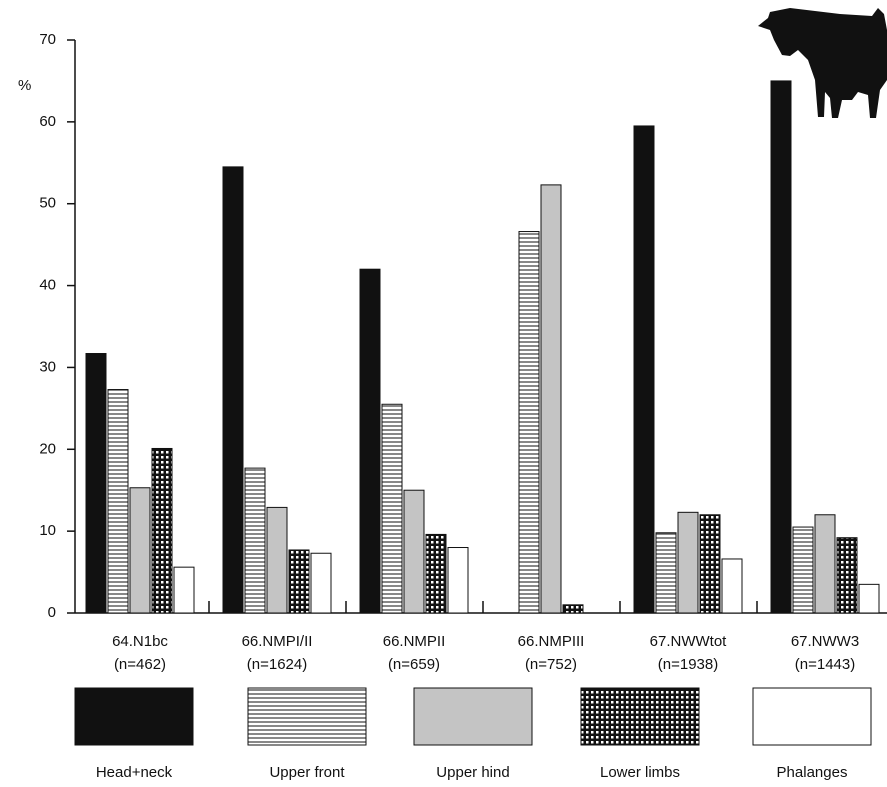 The height and width of the screenshot is (787, 887). What do you see at coordinates (277, 641) in the screenshot?
I see `x-tick-label: 66.NMPI/II` at bounding box center [277, 641].